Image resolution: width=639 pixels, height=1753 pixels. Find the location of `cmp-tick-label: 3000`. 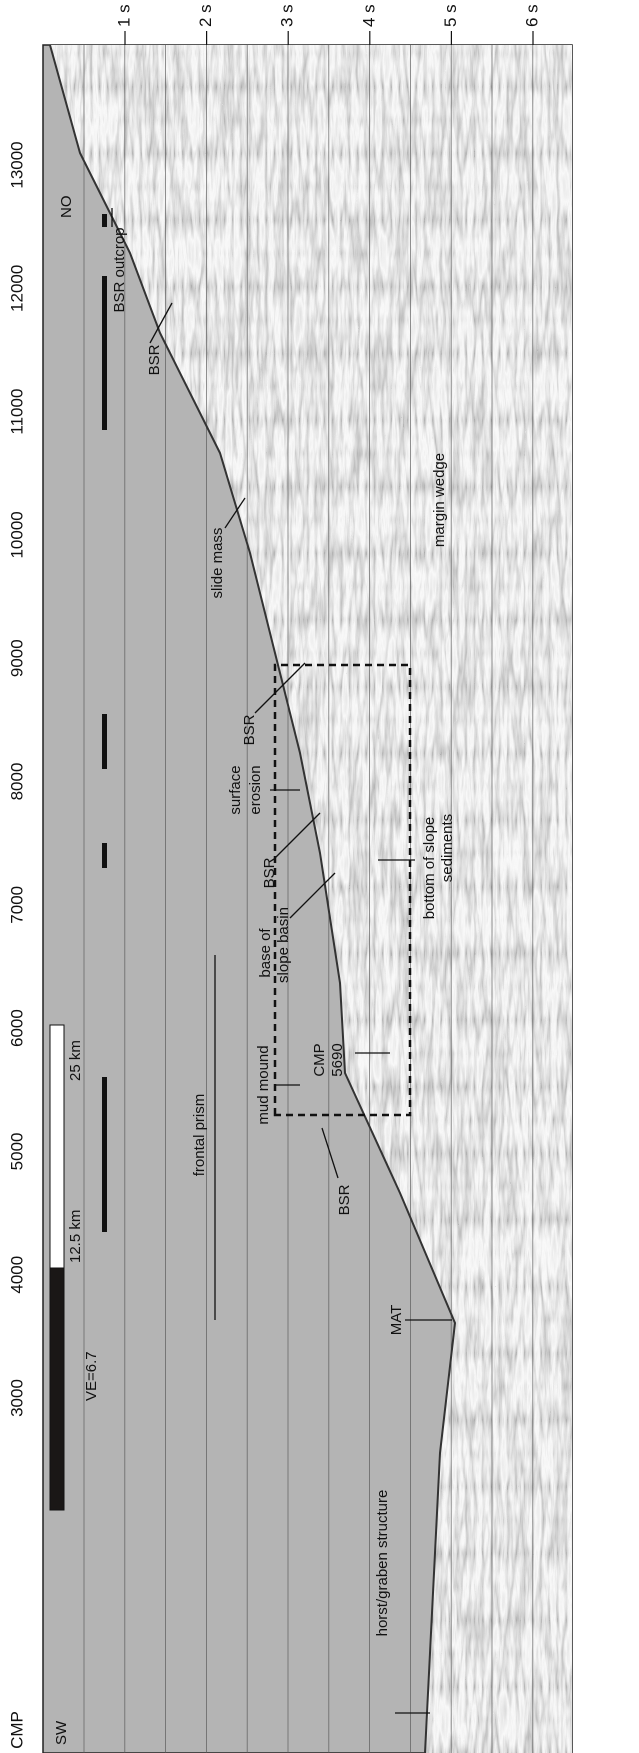

cmp-tick-label: 3000 is located at coordinates (16, 1398).